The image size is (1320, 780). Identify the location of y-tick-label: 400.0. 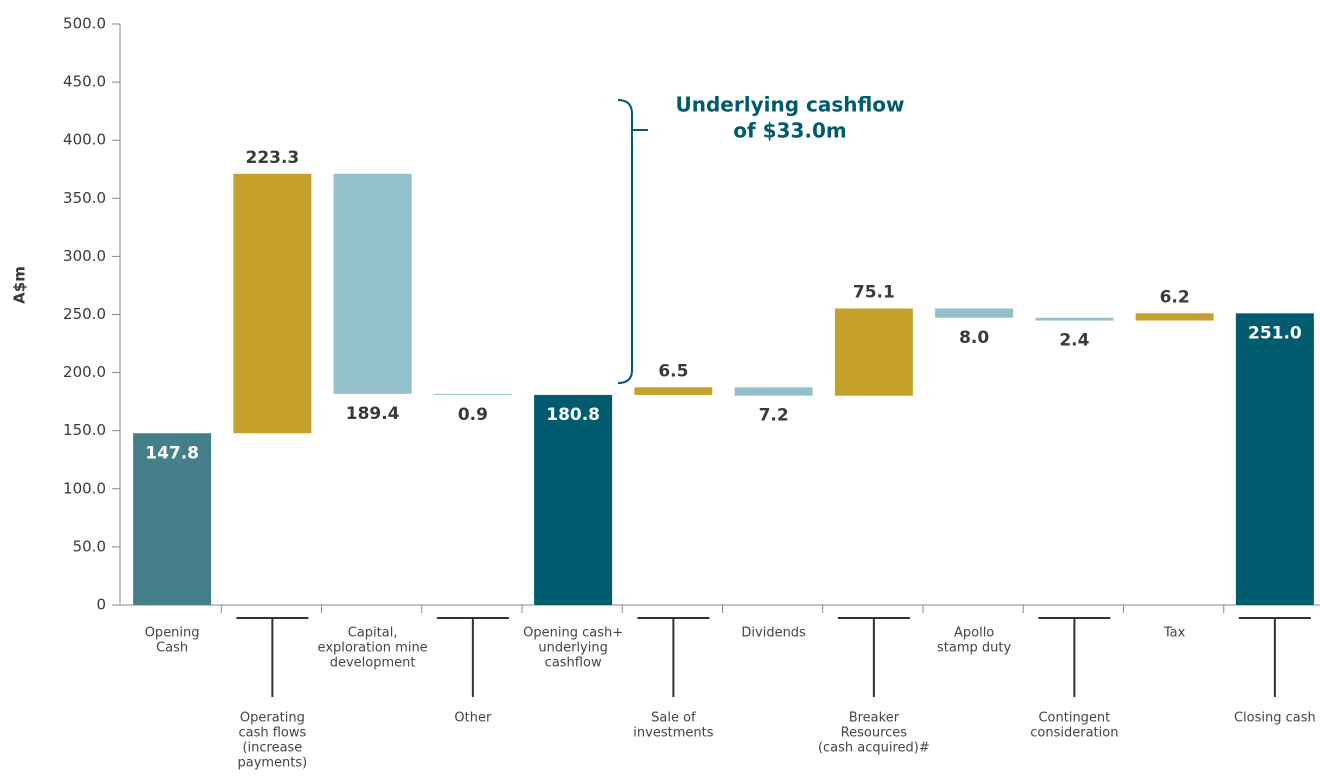
(84, 140).